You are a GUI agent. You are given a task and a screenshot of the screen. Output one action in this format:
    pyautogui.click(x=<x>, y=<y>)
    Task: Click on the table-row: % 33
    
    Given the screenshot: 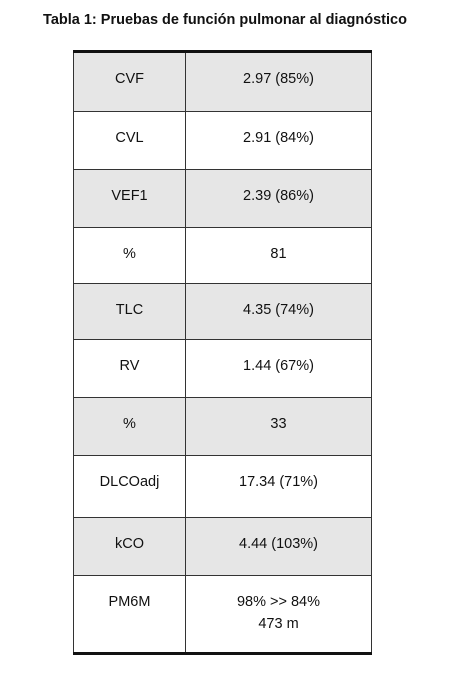 What is the action you would take?
    pyautogui.click(x=222, y=426)
    